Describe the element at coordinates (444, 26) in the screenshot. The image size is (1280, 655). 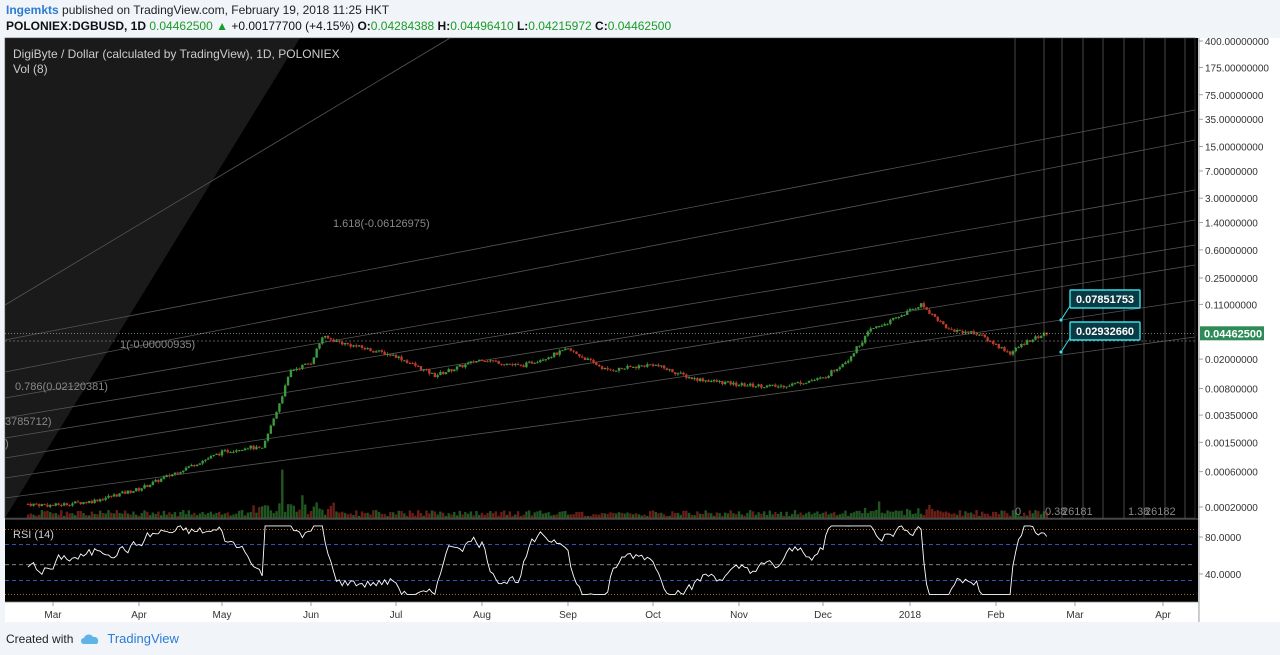
I see `high-label: H:` at that location.